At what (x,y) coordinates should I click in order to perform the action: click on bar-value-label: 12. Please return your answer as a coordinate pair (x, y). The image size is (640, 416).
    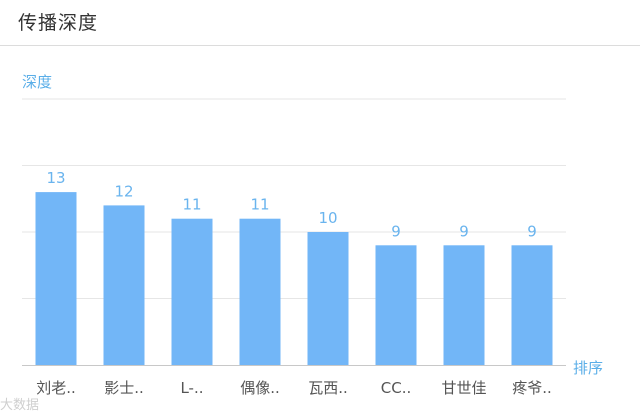
    Looking at the image, I should click on (123, 191).